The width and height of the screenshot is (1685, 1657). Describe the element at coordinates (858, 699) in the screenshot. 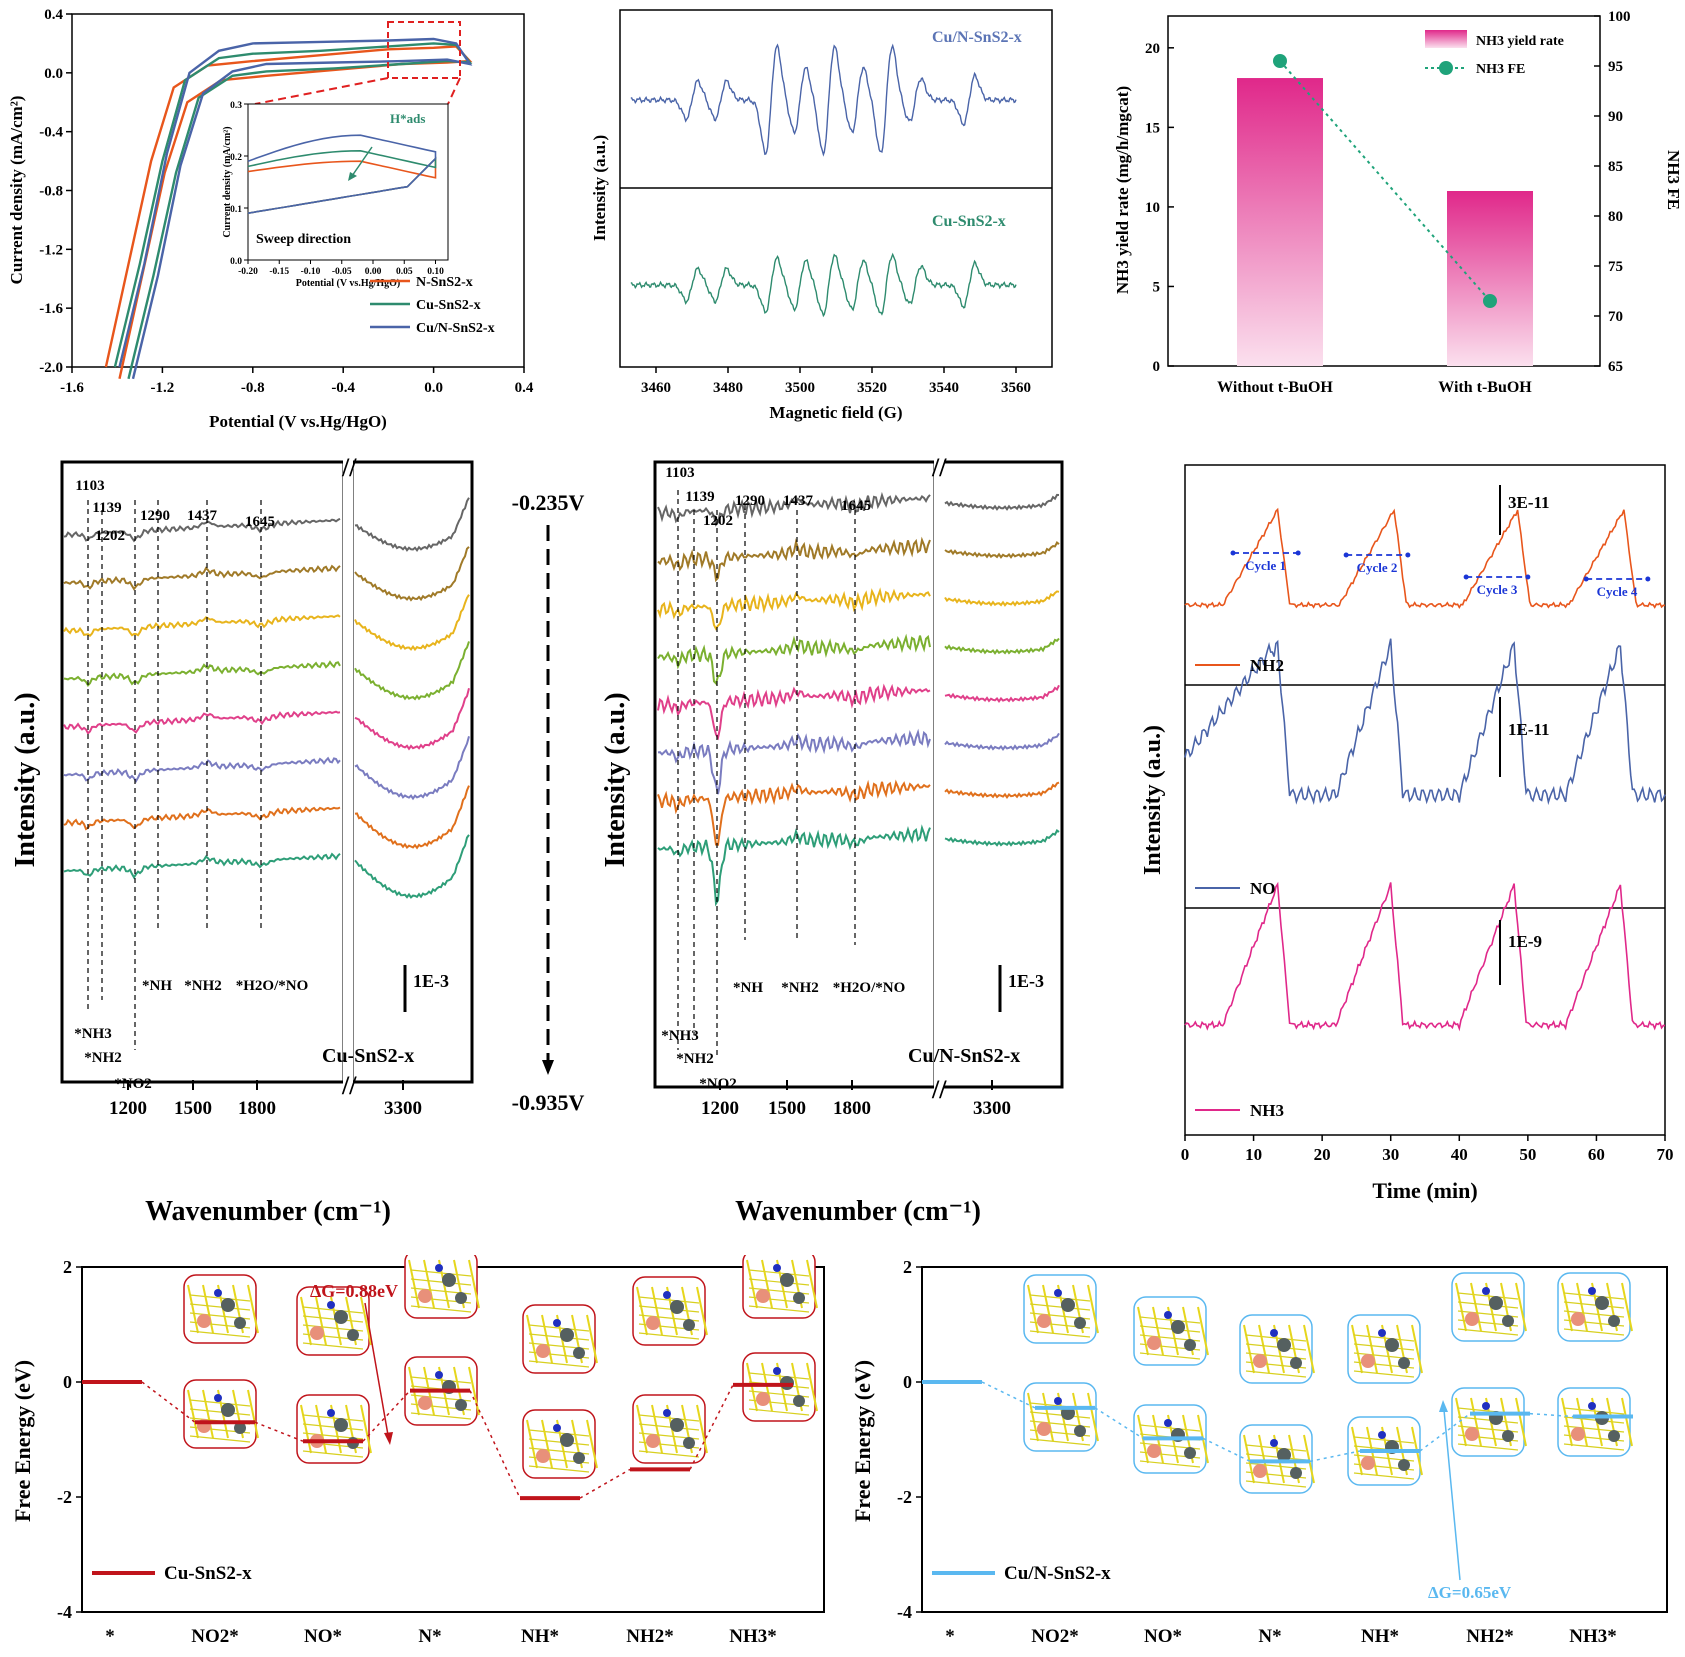

I see `ir-cun-lines` at that location.